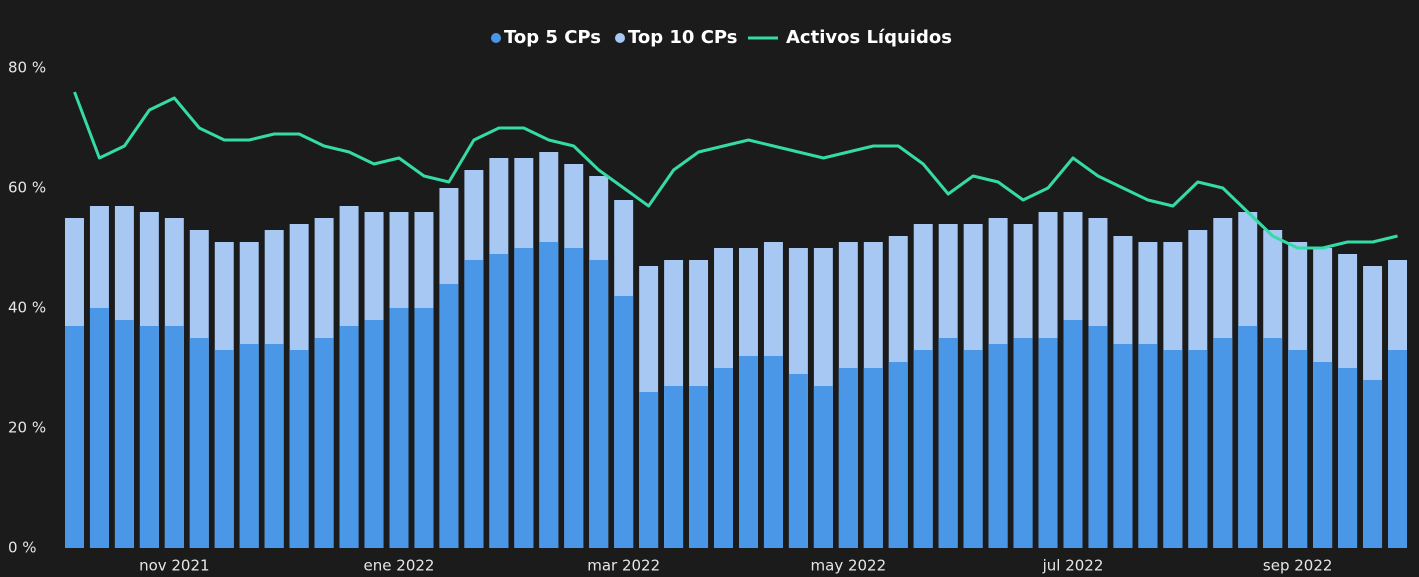 The image size is (1419, 577). I want to click on y-tick-label: 40 %, so click(27, 308).